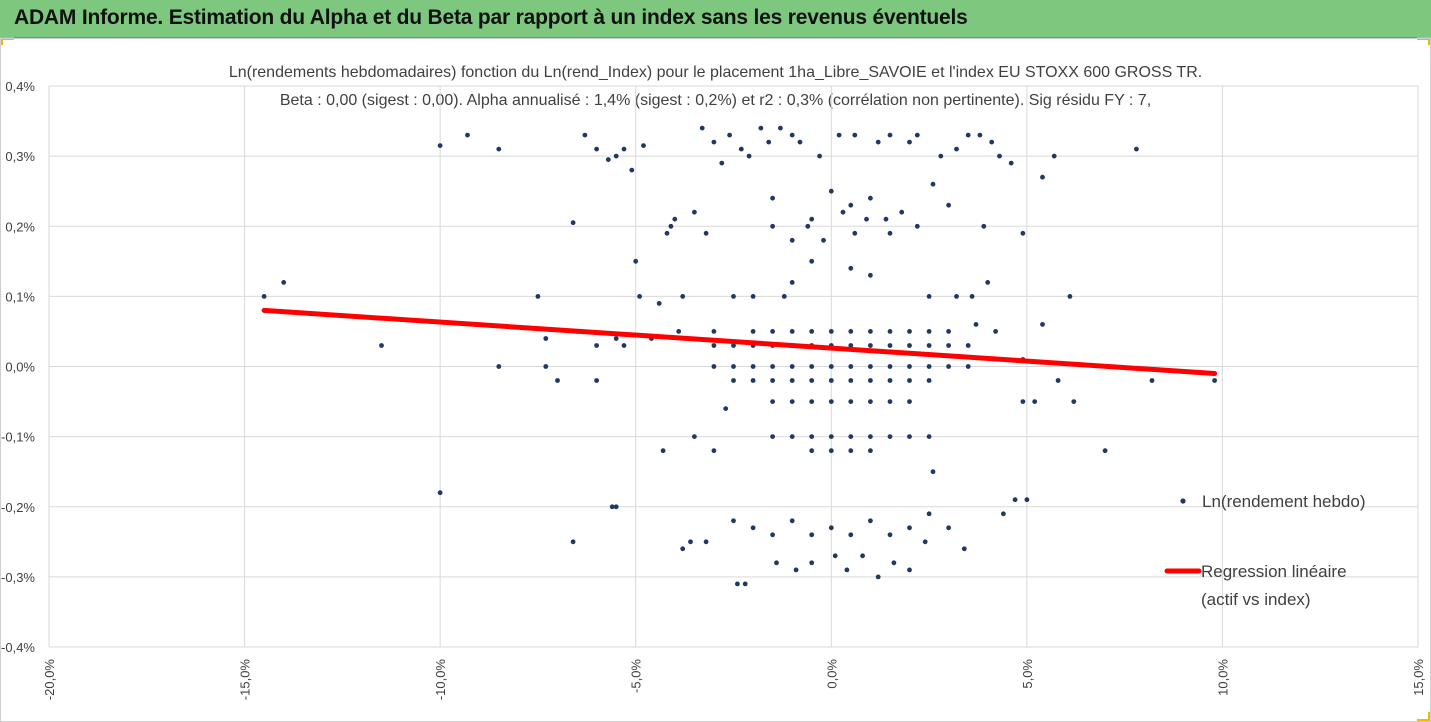 The image size is (1431, 722). I want to click on y-tick-label: 0,1%, so click(20, 296).